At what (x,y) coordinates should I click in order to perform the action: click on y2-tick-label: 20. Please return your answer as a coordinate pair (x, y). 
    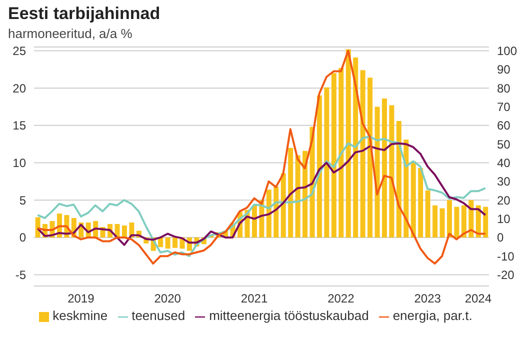
    Looking at the image, I should click on (504, 200).